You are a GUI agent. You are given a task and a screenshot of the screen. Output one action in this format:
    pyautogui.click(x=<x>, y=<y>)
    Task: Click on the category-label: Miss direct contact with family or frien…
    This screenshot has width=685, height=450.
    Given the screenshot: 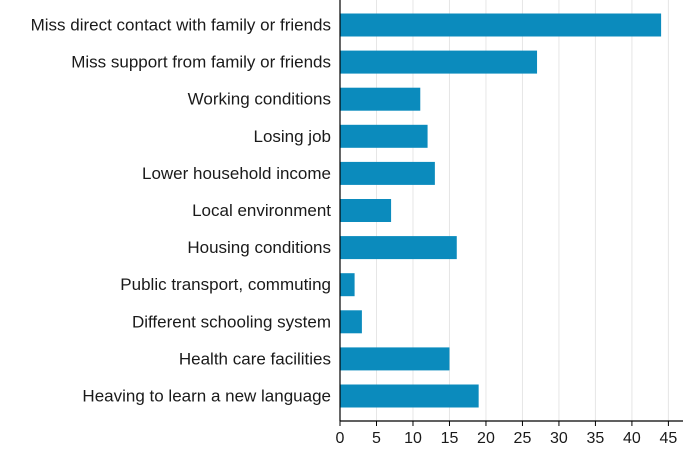 What is the action you would take?
    pyautogui.click(x=181, y=25)
    